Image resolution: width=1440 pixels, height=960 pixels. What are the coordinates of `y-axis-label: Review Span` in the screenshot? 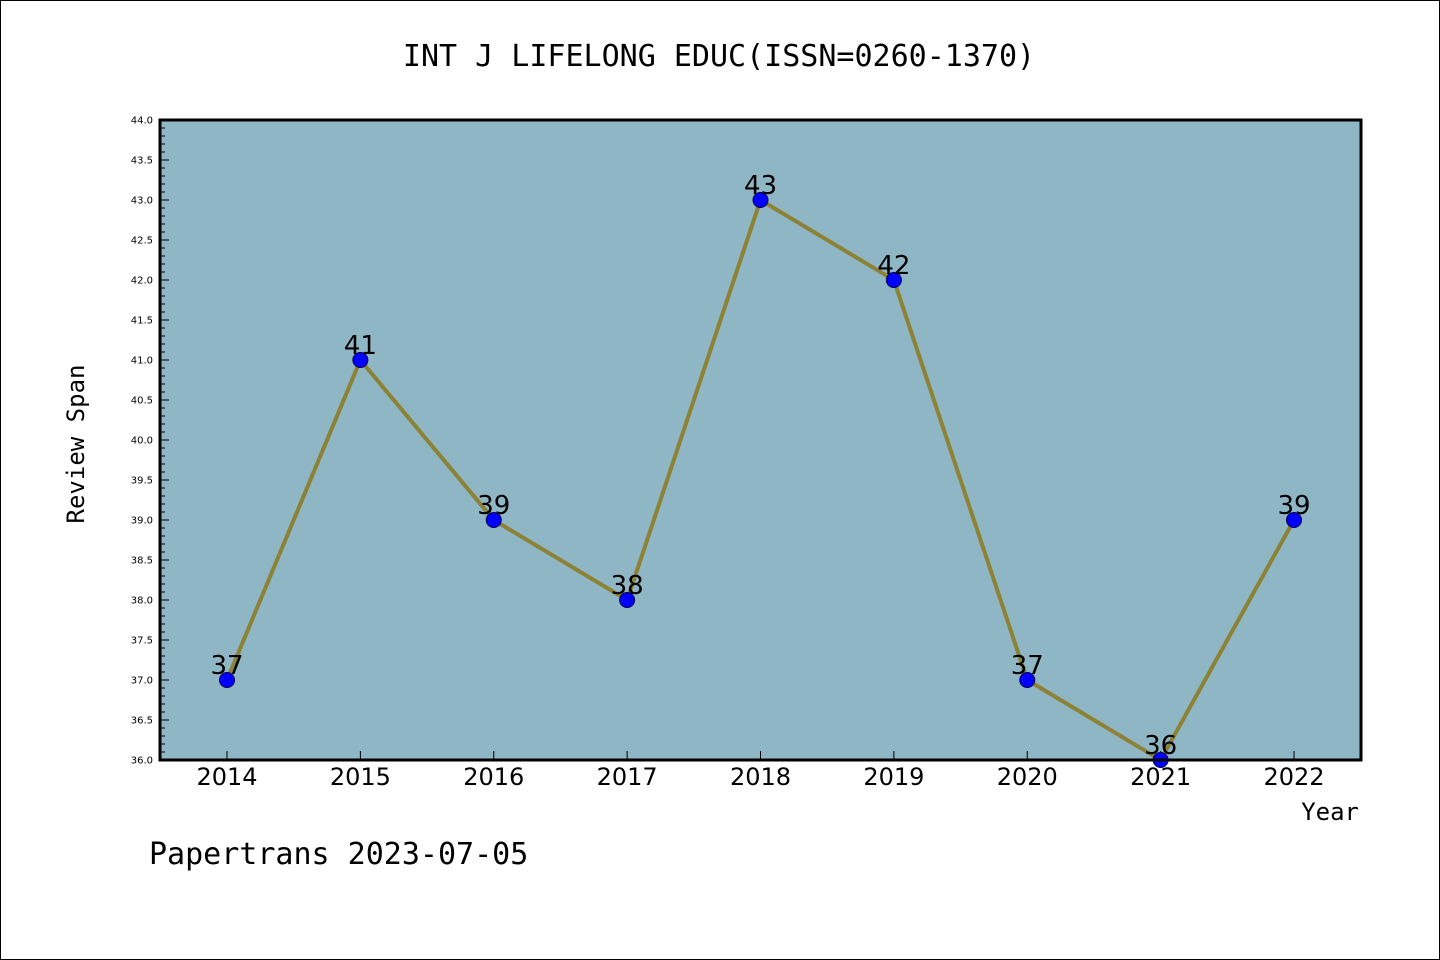 It's located at (76, 444).